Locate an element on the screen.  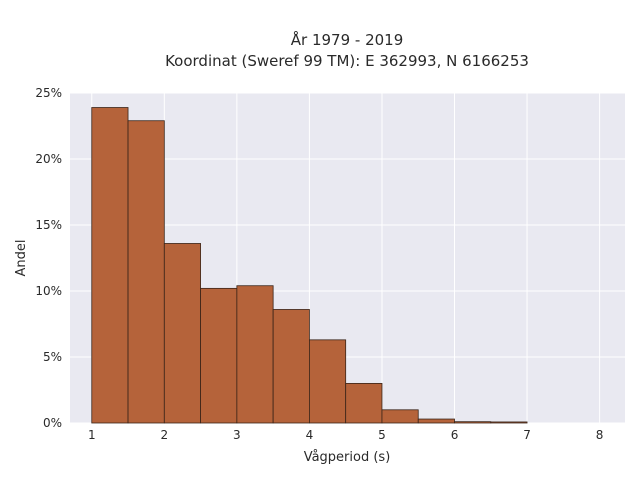
x-tick-label: 3 is located at coordinates (237, 435).